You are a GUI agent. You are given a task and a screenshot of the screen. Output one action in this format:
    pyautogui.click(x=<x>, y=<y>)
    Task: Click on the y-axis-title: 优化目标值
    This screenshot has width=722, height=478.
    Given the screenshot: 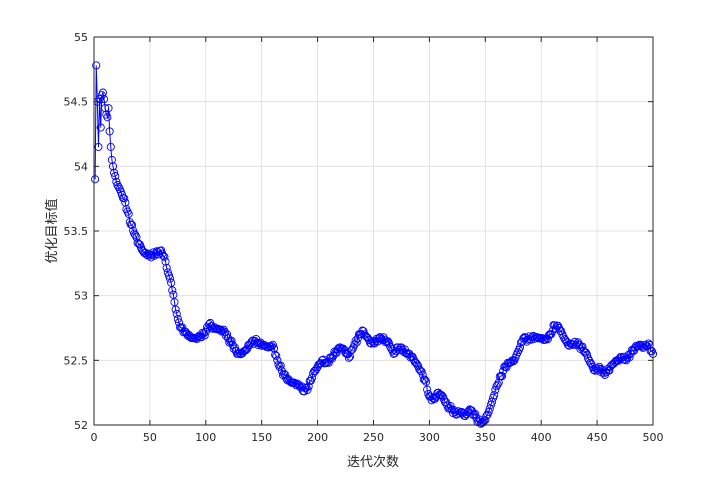 What is the action you would take?
    pyautogui.click(x=52, y=230)
    